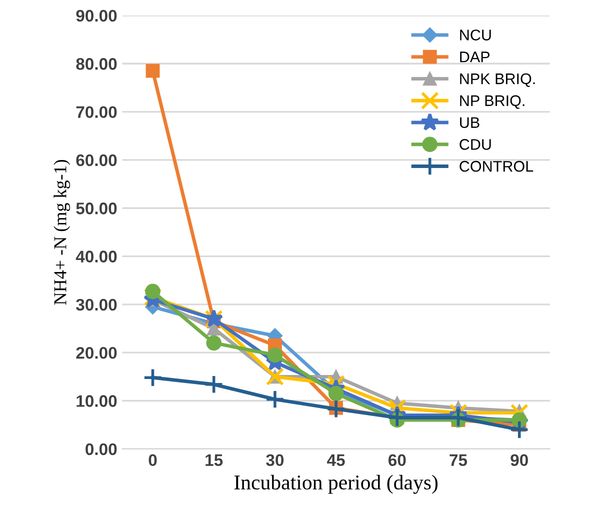 This screenshot has width=611, height=516. I want to click on x-axis-title: Incubation period (days), so click(336, 484).